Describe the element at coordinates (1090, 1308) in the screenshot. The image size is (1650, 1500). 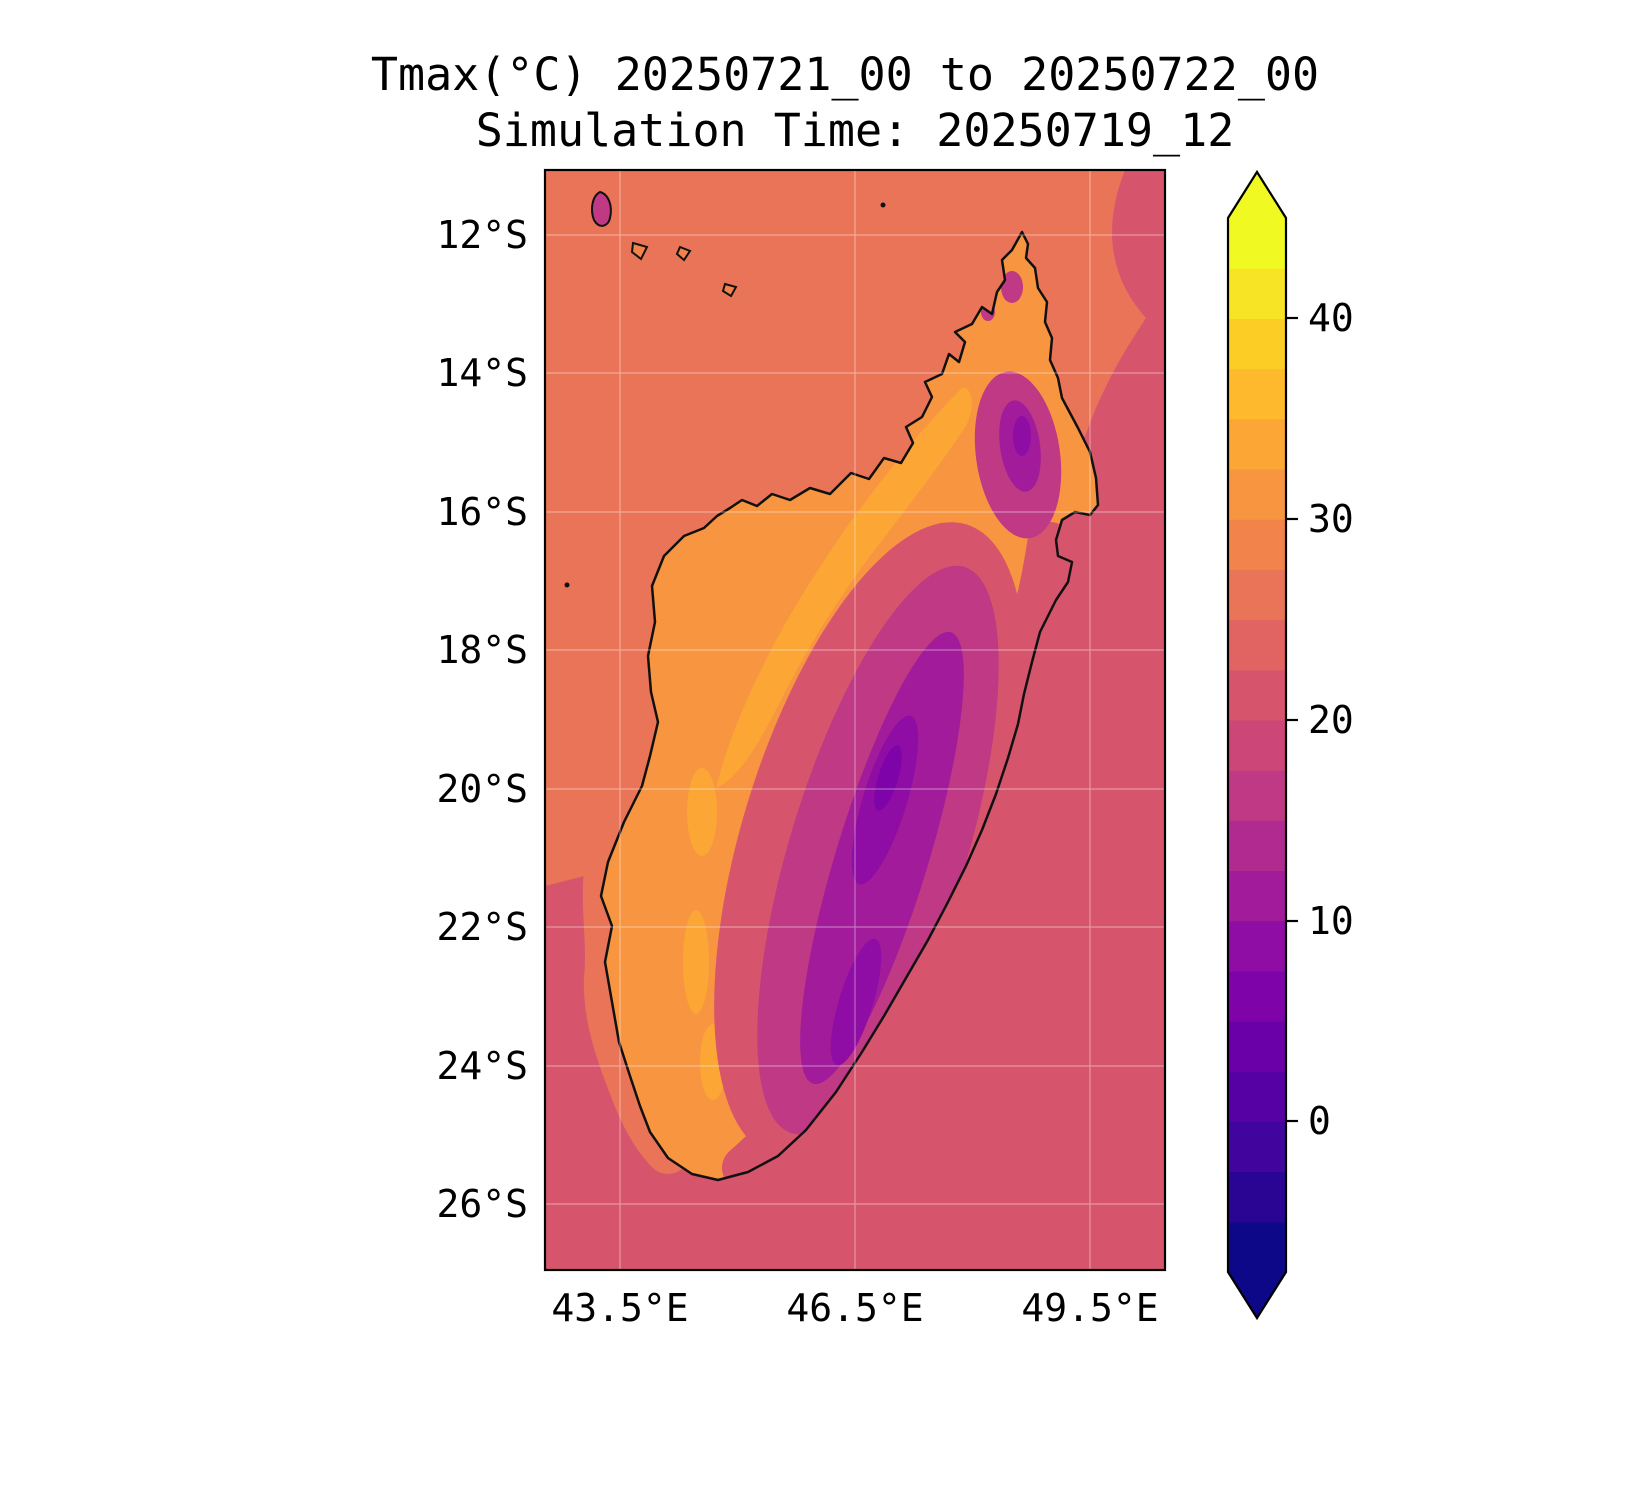
I see `lon-label-49-5e: 49.5°E` at that location.